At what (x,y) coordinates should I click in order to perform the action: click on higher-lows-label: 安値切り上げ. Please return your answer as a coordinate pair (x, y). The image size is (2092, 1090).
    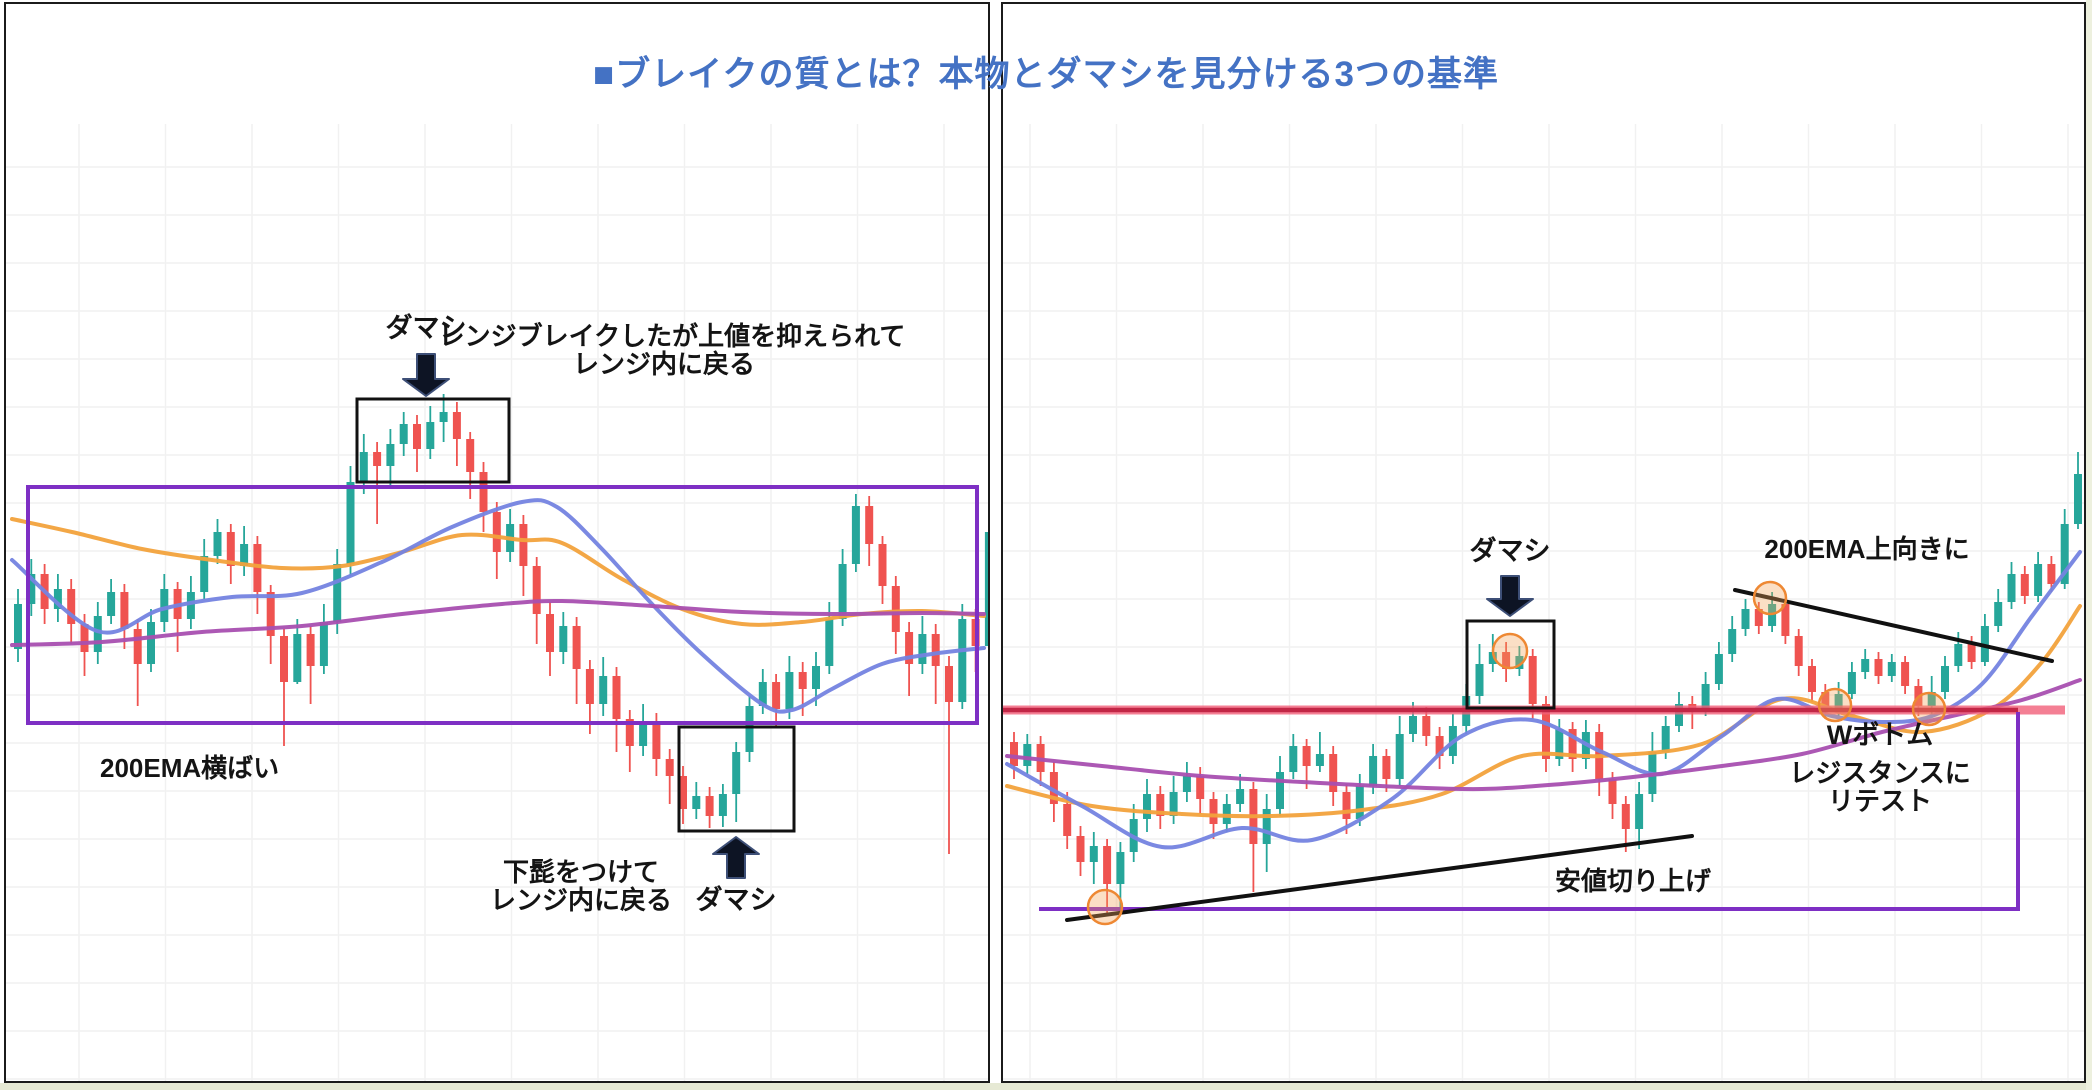
    Looking at the image, I should click on (1633, 881).